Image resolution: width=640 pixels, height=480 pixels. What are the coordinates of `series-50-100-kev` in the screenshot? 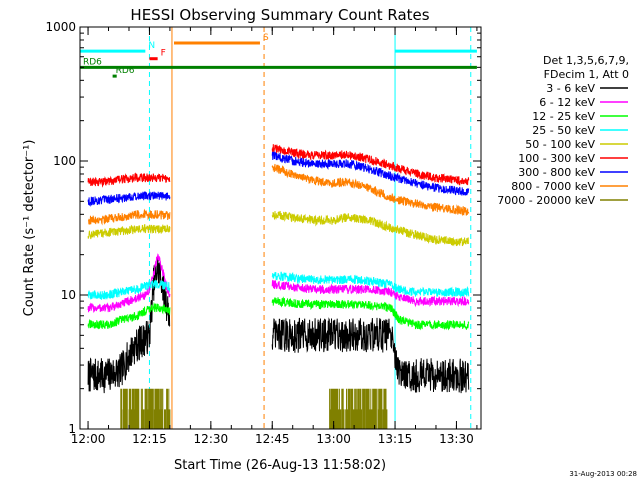 It's located at (278, 228).